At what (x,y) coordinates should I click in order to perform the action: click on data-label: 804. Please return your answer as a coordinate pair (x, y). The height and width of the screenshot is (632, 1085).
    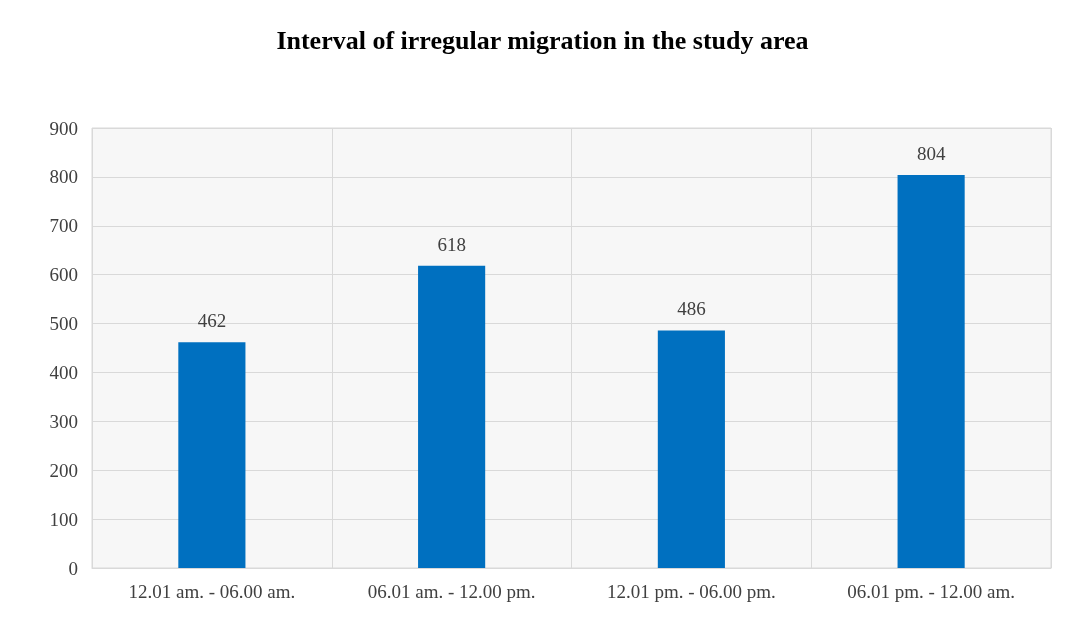
    Looking at the image, I should click on (931, 153).